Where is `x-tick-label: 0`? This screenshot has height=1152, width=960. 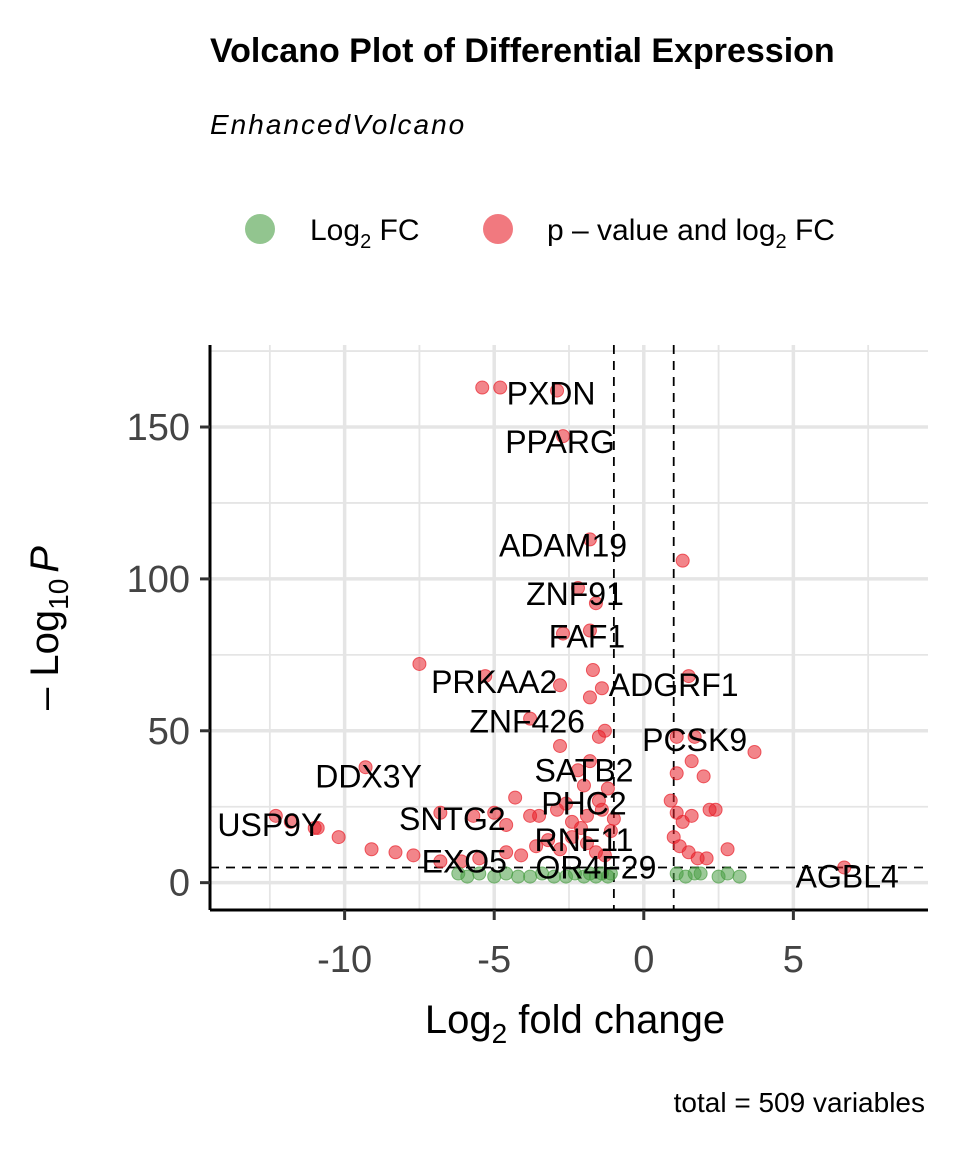
x-tick-label: 0 is located at coordinates (643, 960).